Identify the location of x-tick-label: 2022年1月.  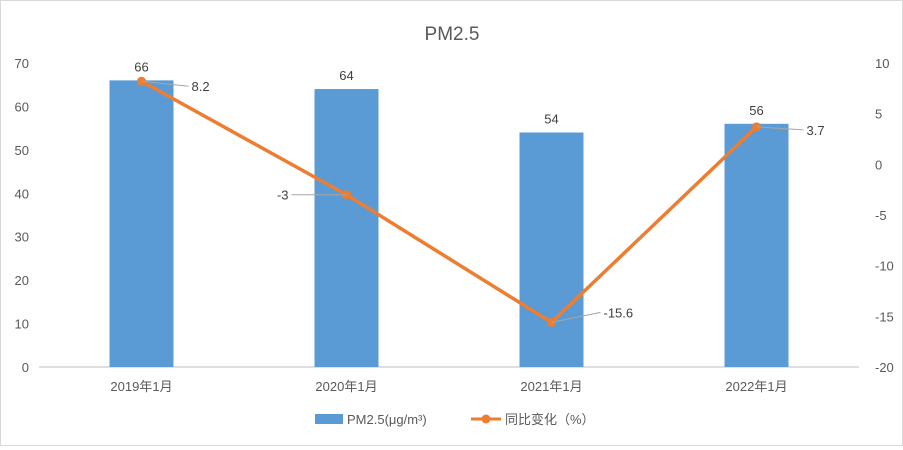
(756, 386).